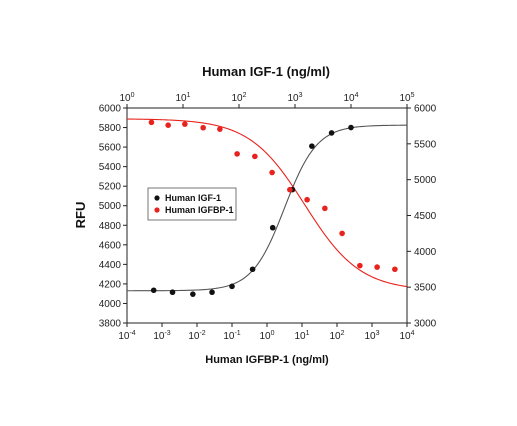 Image resolution: width=517 pixels, height=426 pixels. What do you see at coordinates (238, 98) in the screenshot?
I see `x-top-tick-label: 10²` at bounding box center [238, 98].